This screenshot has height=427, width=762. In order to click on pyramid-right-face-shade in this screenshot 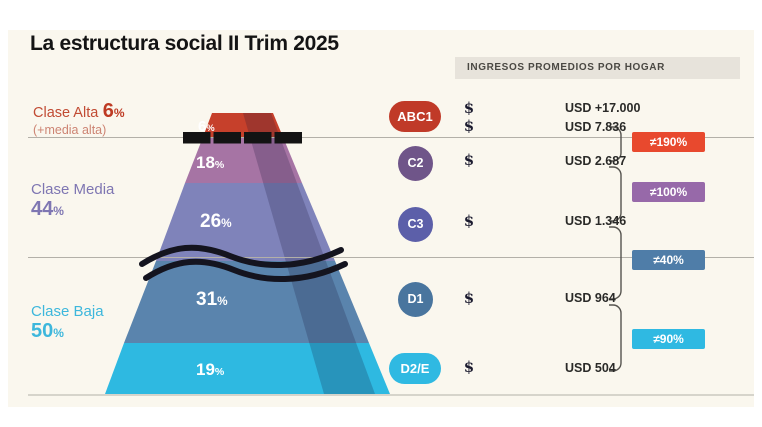, I will do `click(309, 253)`.